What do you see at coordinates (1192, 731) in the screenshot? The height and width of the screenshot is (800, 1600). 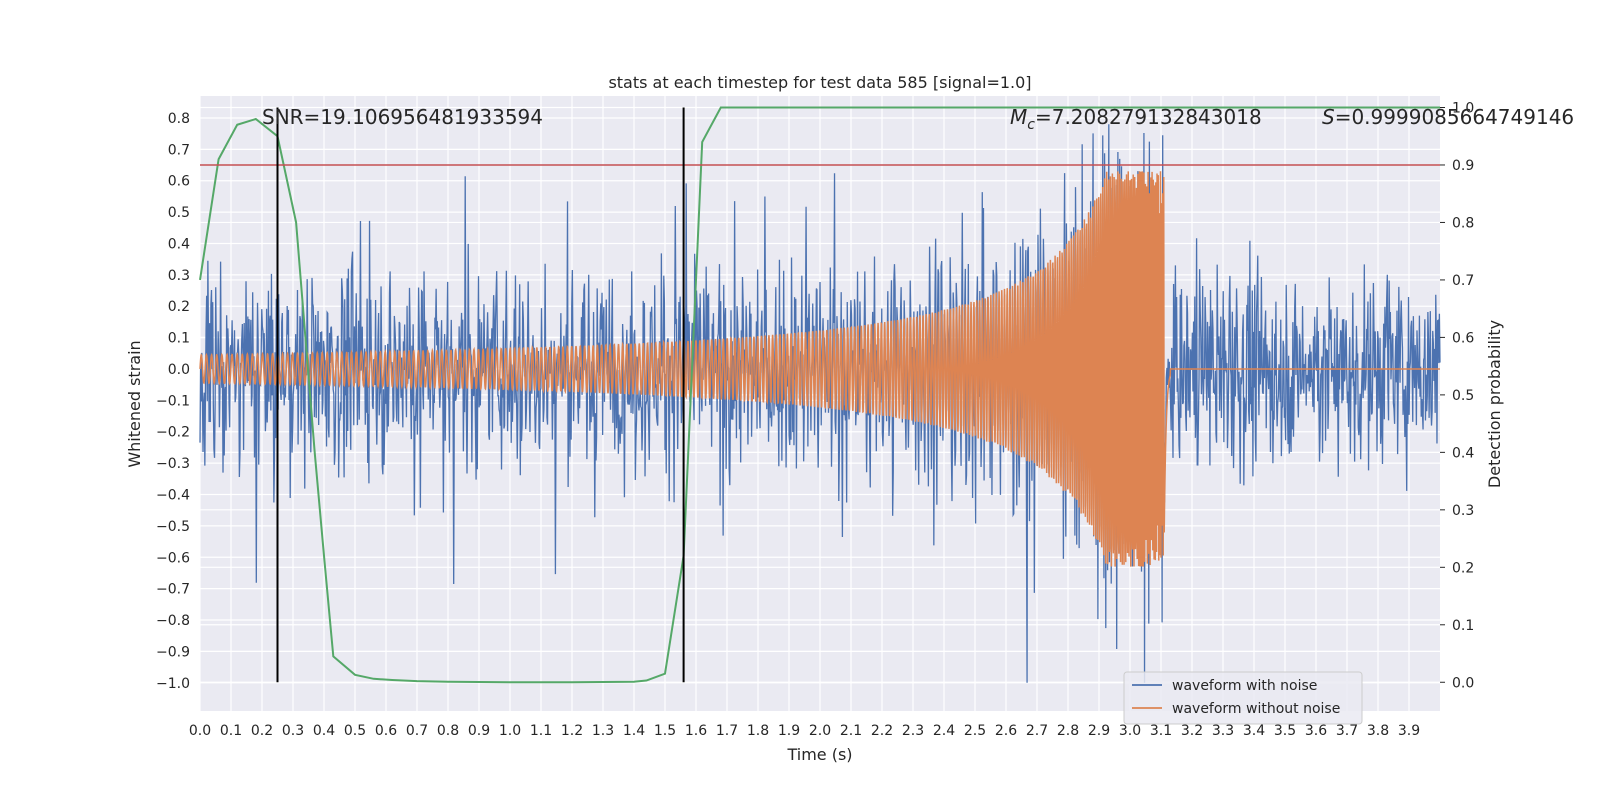 I see `x-tick-label: 3.2` at bounding box center [1192, 731].